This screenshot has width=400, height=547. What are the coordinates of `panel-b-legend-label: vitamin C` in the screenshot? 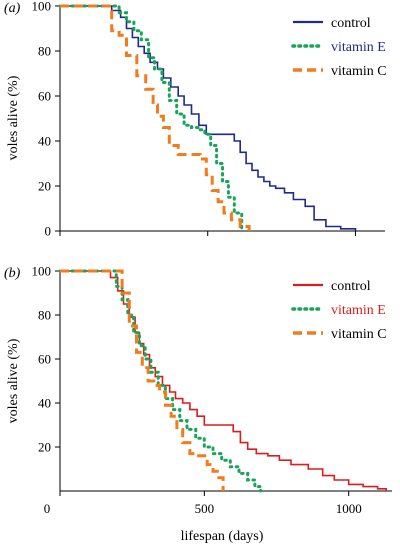 It's located at (359, 334).